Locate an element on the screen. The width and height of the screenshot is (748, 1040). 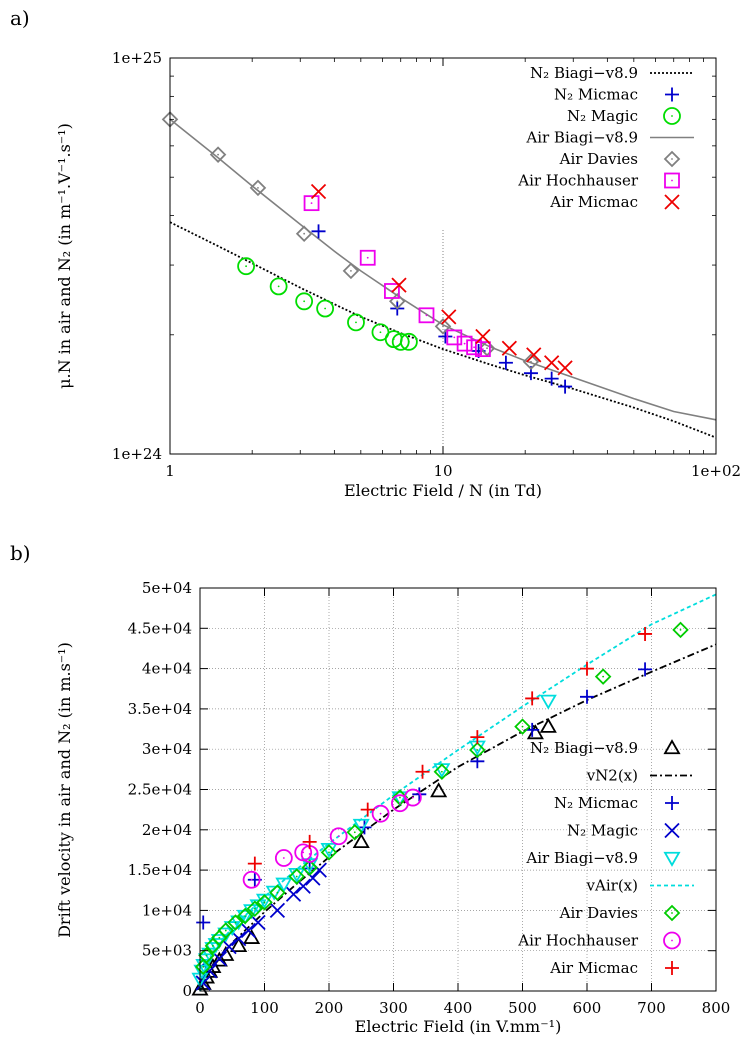
b-series-air-davies-point-4-dot is located at coordinates (225, 930).